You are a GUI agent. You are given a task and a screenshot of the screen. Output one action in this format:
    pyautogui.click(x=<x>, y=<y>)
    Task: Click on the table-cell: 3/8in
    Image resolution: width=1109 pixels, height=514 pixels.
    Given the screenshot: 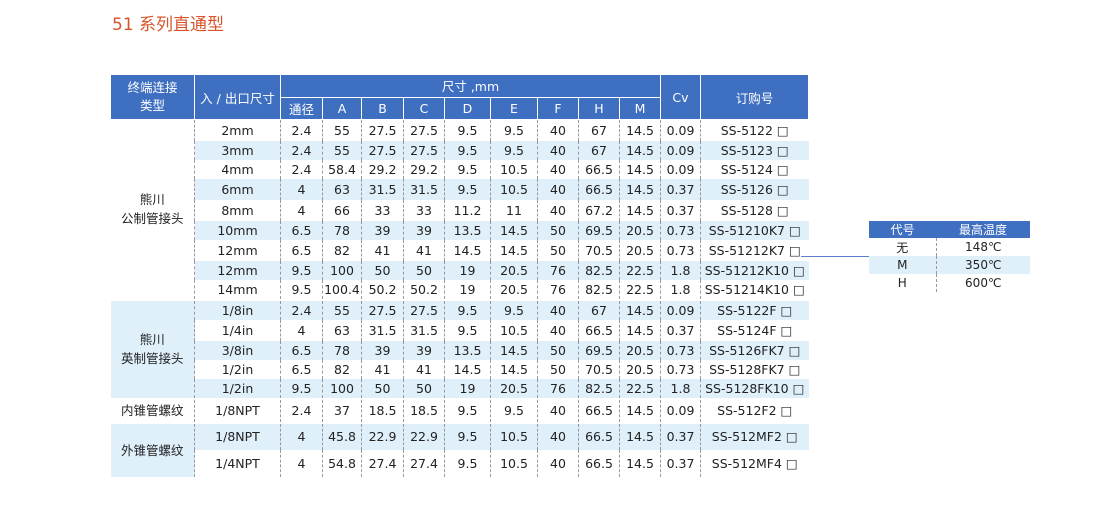 What is the action you would take?
    pyautogui.click(x=237, y=350)
    